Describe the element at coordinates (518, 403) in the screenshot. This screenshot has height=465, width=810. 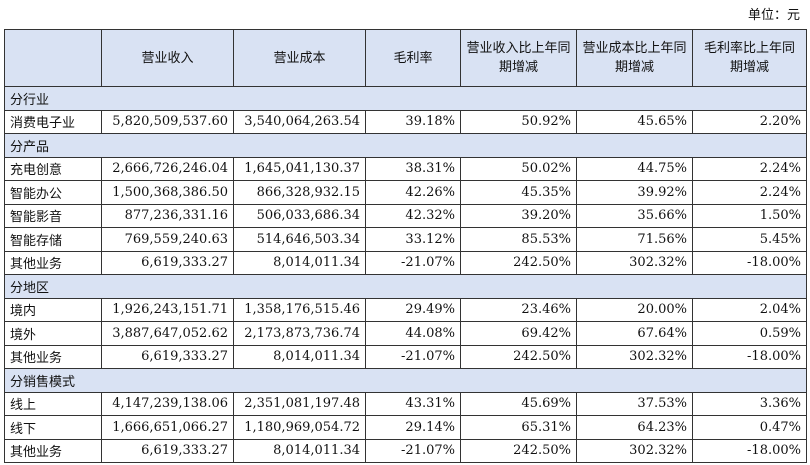
I see `value-cell: 45.69%` at that location.